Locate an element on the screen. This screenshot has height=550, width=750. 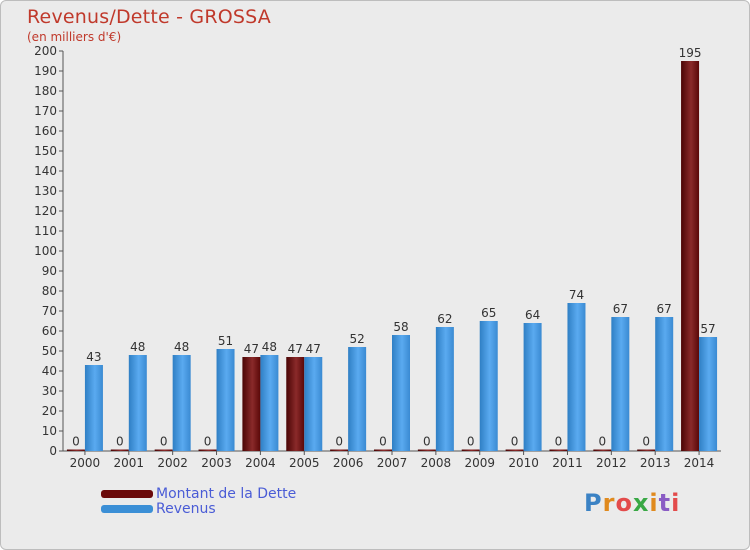
data-label-revenue: 43 is located at coordinates (93, 357).